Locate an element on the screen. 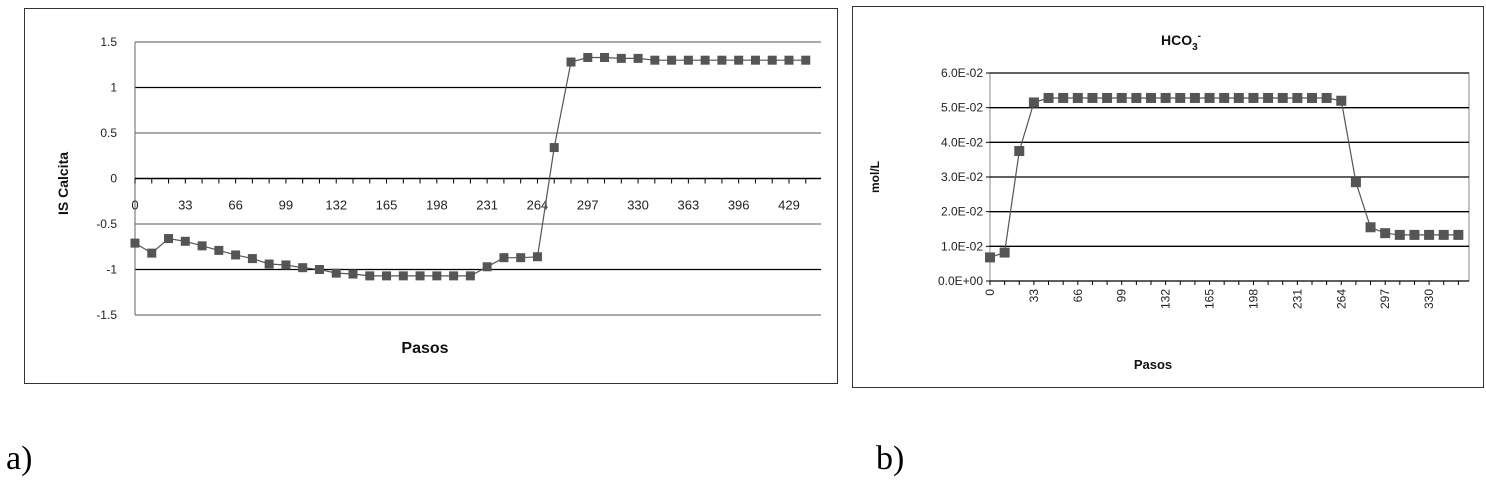 Image resolution: width=1486 pixels, height=484 pixels. x-tick-label: 363 is located at coordinates (689, 205).